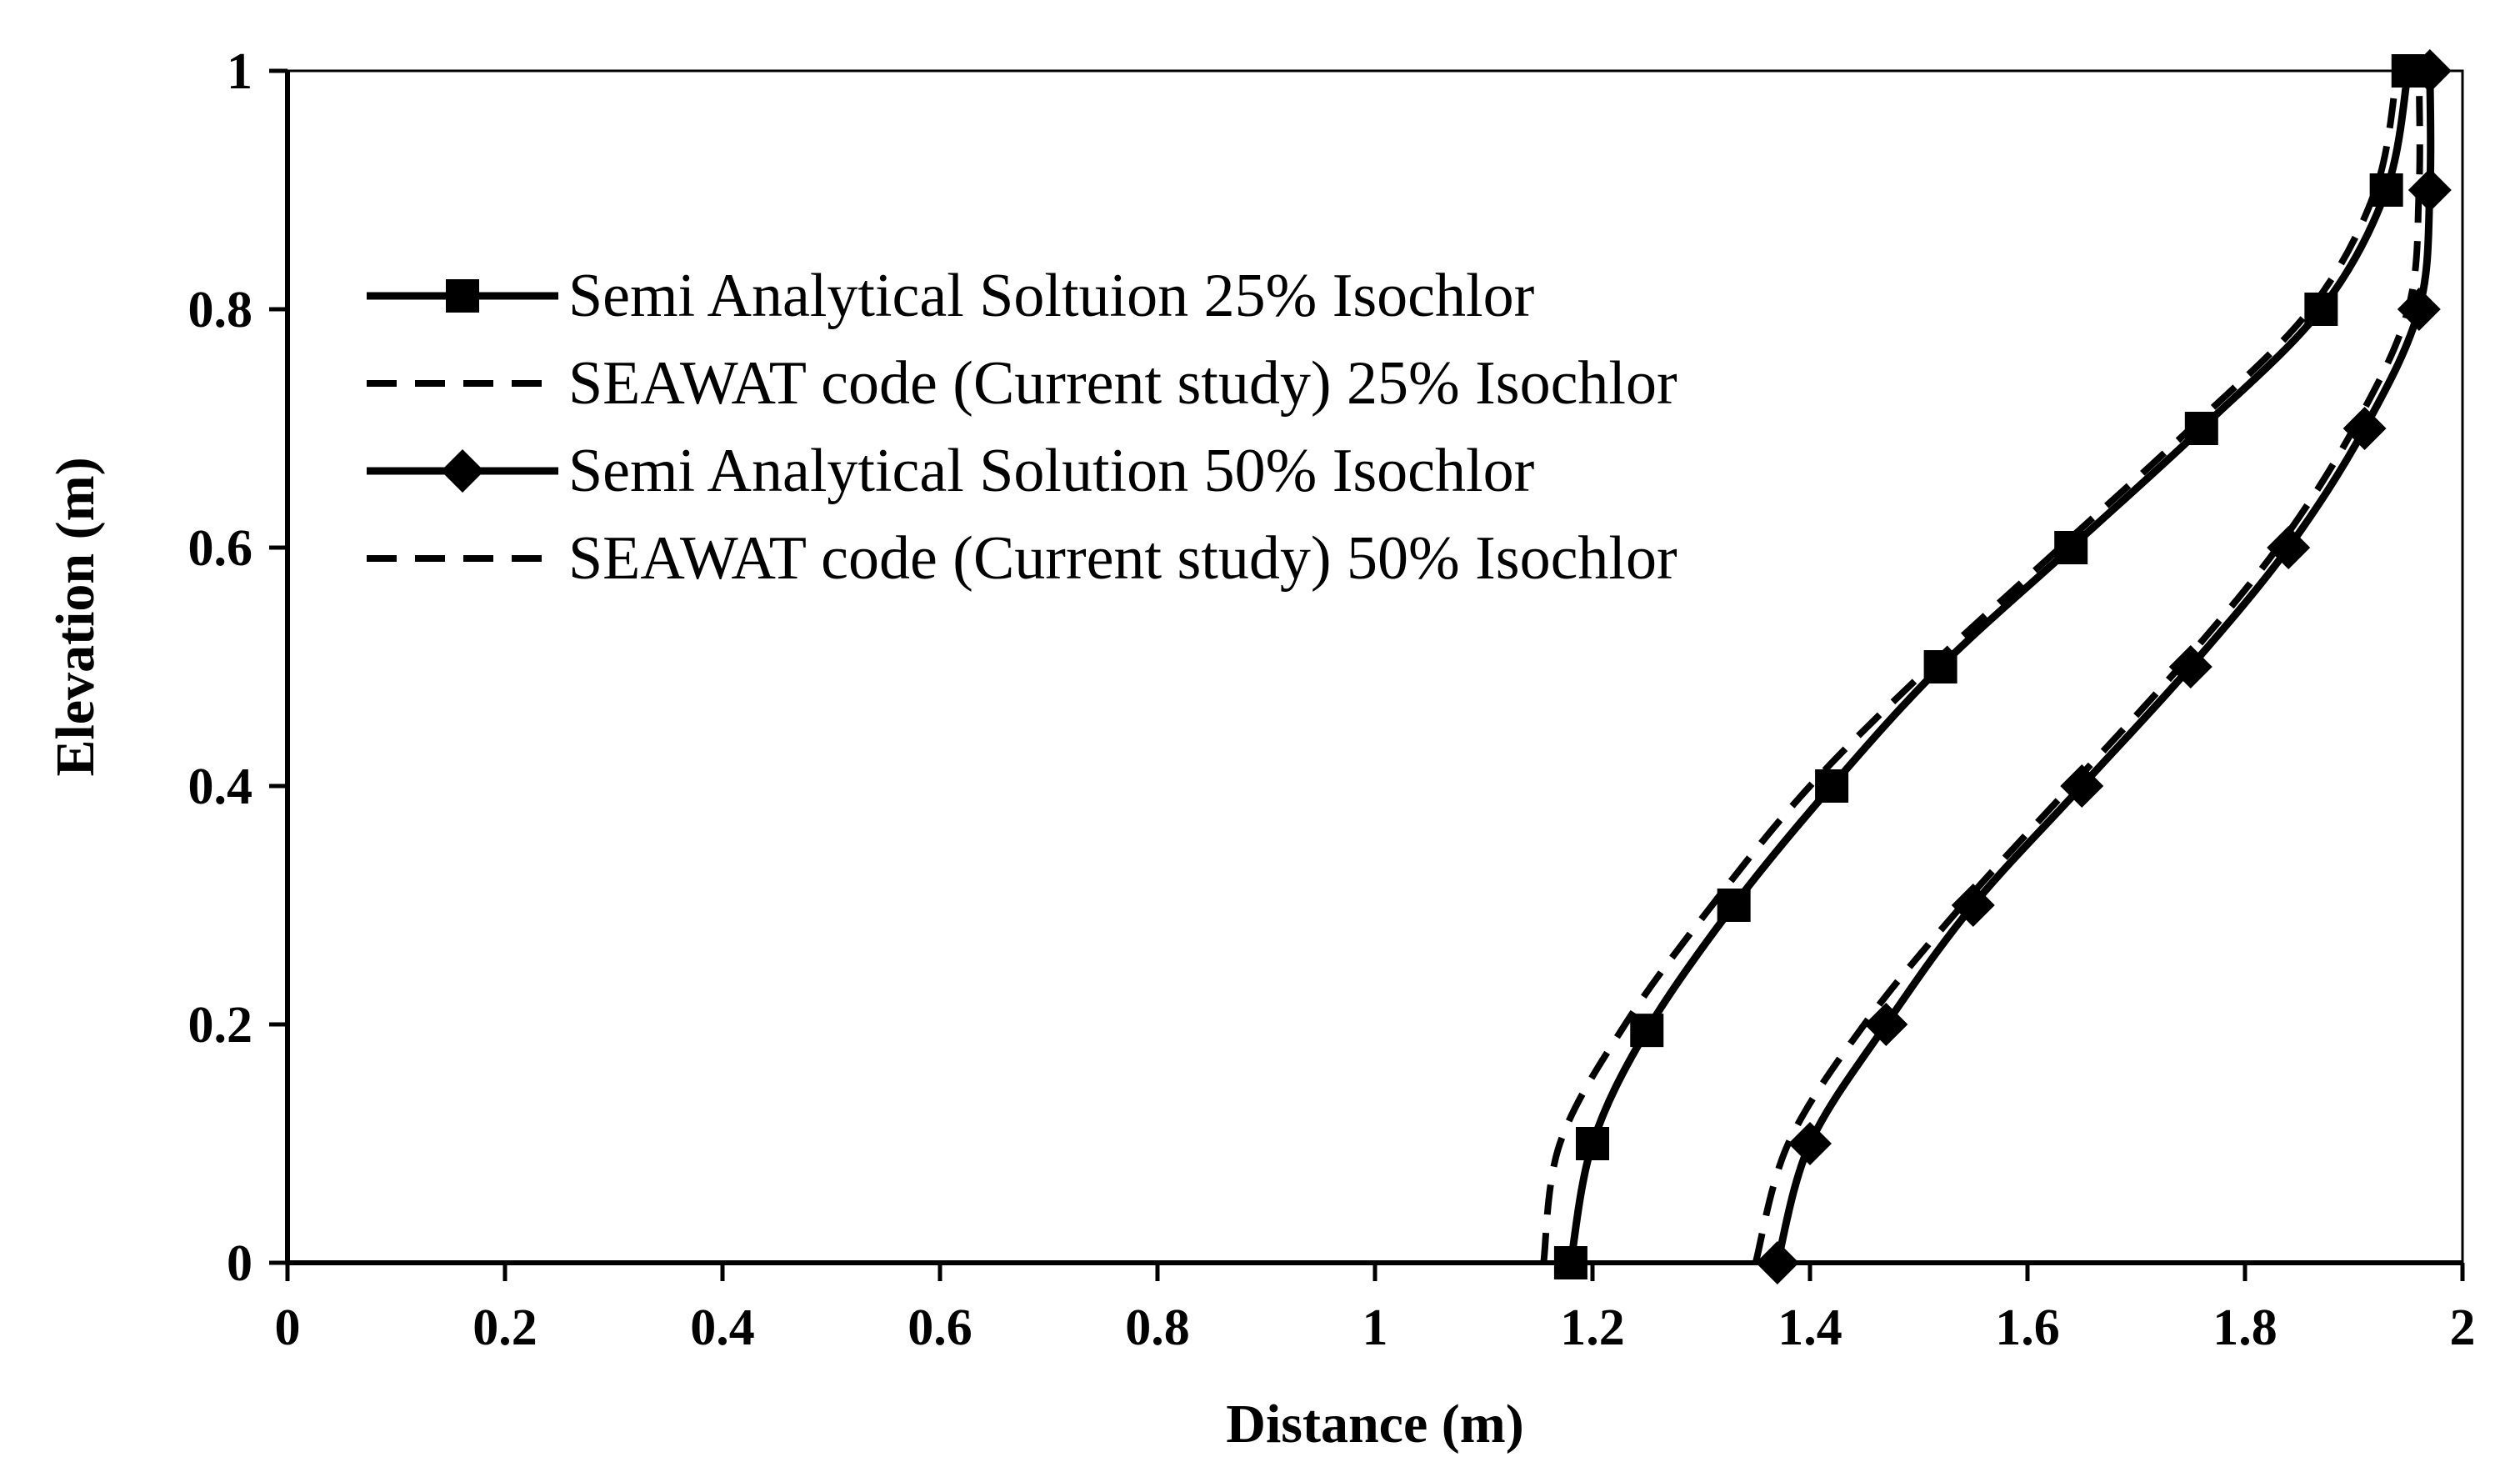  Describe the element at coordinates (2027, 1327) in the screenshot. I see `x-tick-label: 1.6` at that location.